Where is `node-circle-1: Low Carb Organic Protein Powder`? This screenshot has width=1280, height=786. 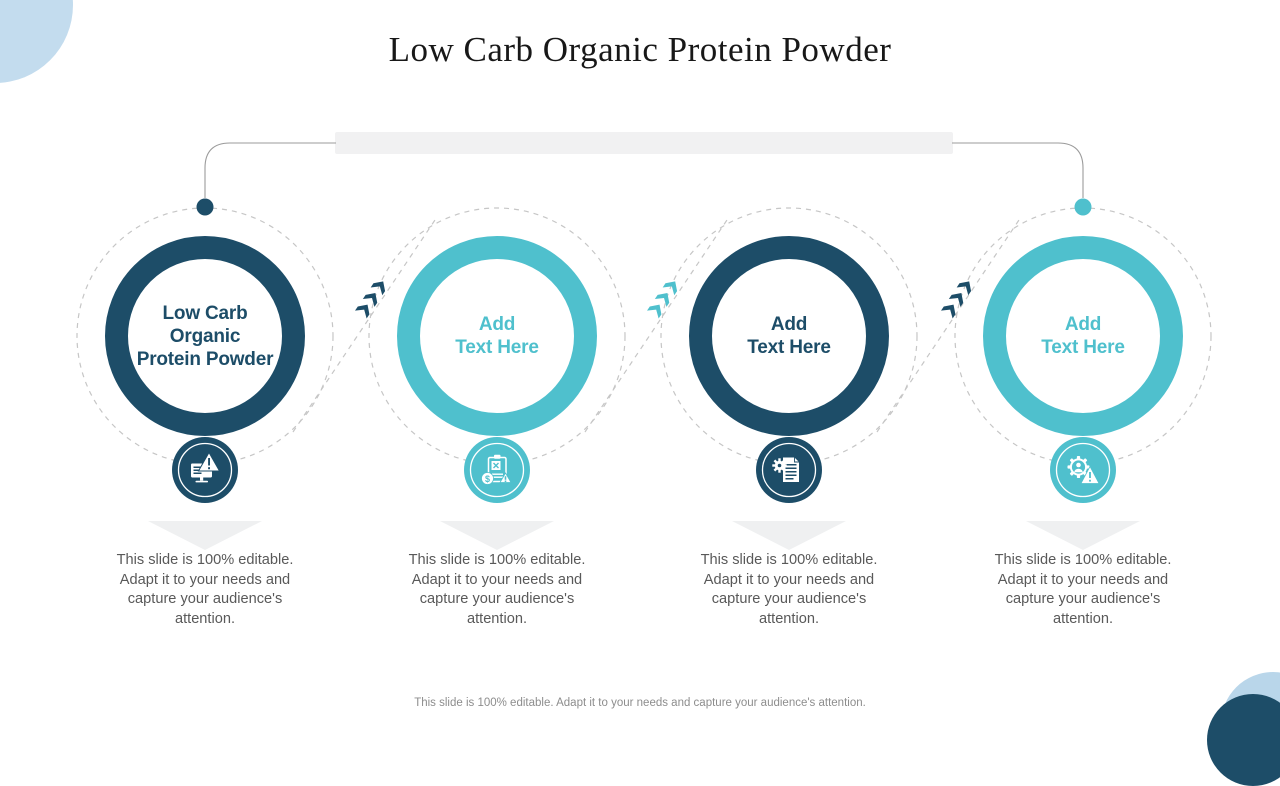
node-circle-1: Low Carb Organic Protein Powder is located at coordinates (205, 336).